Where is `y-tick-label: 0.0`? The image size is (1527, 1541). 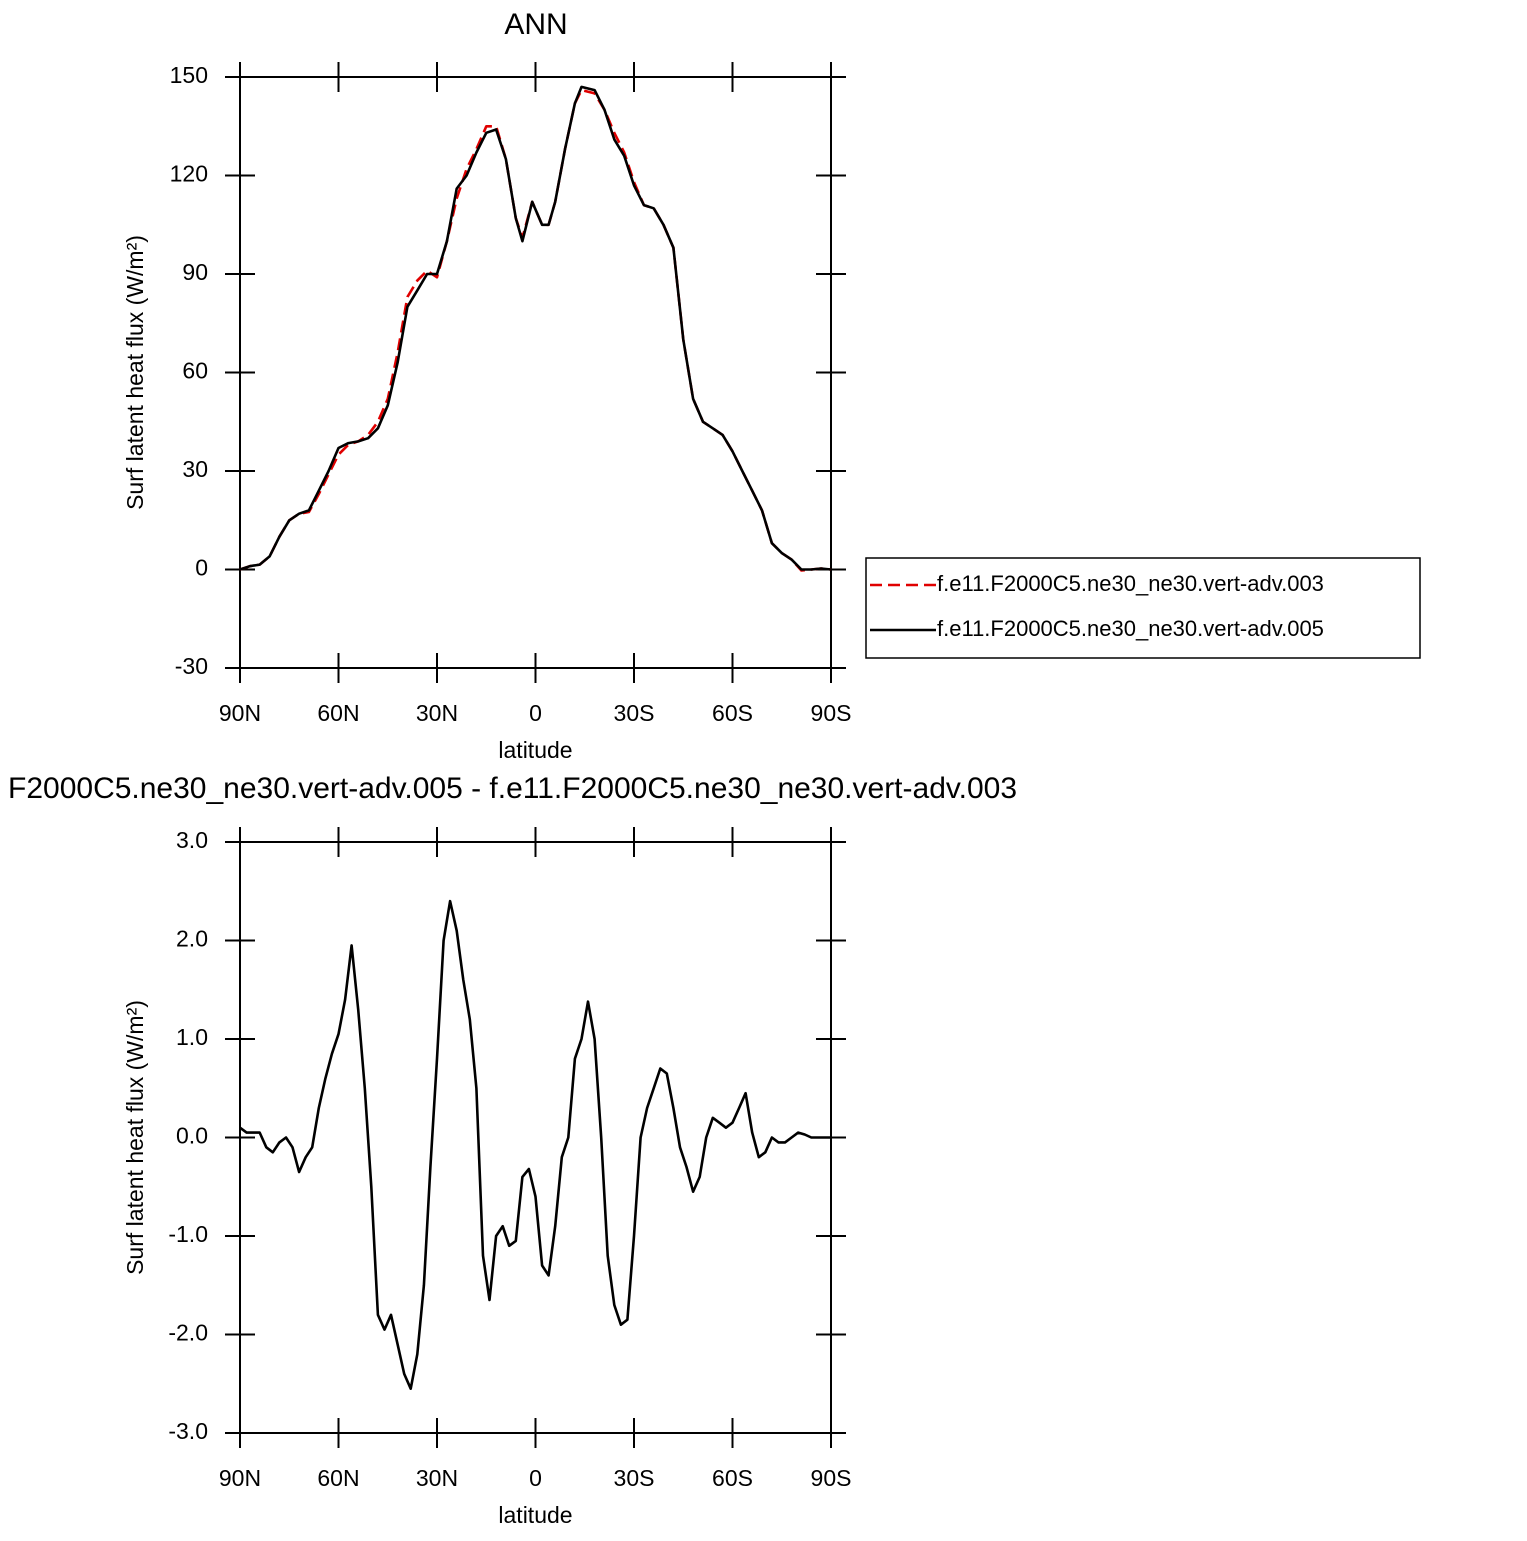
y-tick-label: 0.0 is located at coordinates (192, 1136).